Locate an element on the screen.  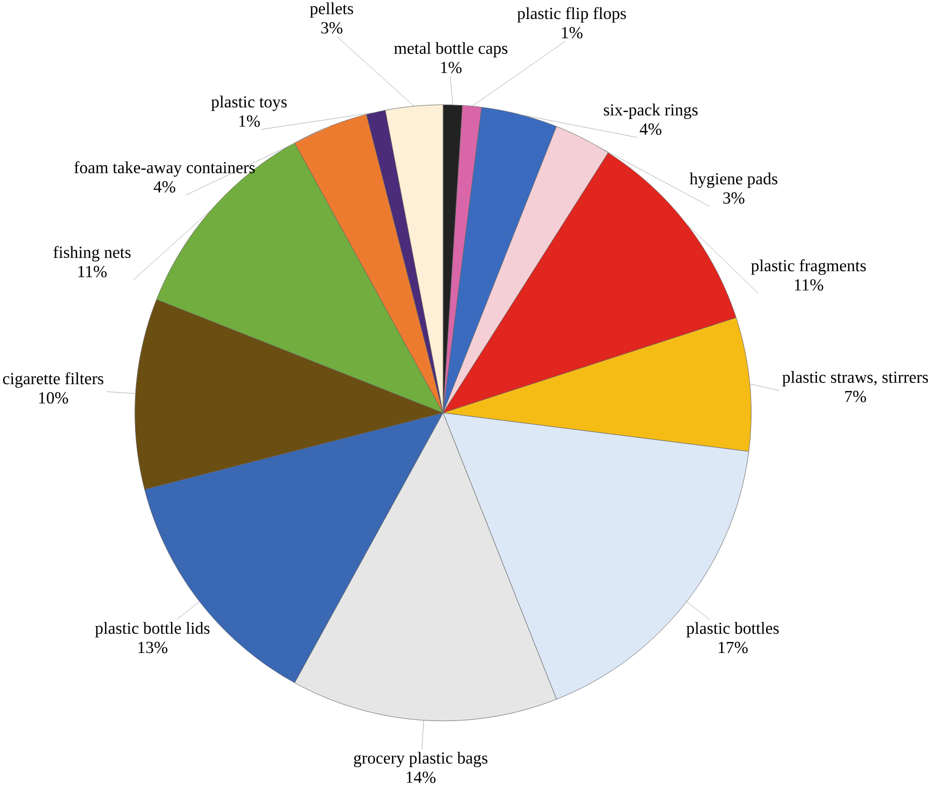
data-label: 13% is located at coordinates (153, 648).